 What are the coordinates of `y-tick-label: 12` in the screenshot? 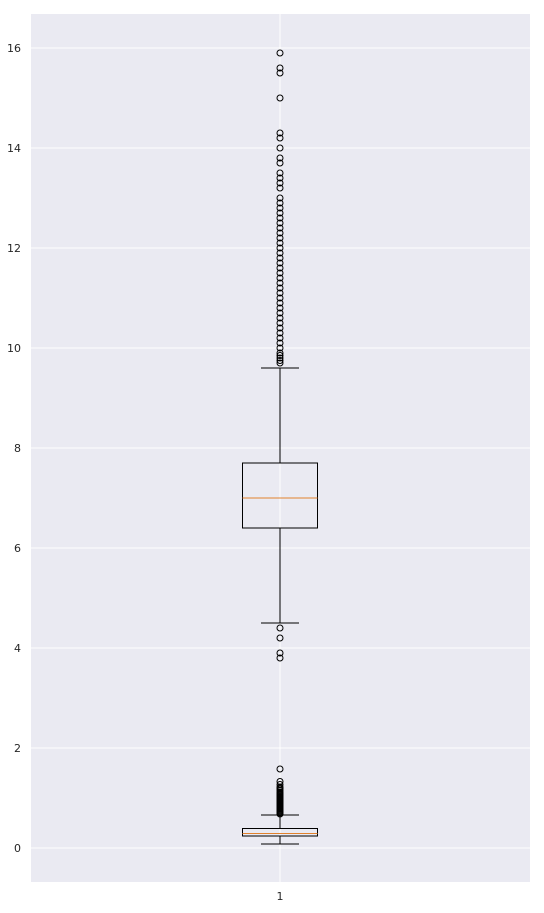 It's located at (14, 248).